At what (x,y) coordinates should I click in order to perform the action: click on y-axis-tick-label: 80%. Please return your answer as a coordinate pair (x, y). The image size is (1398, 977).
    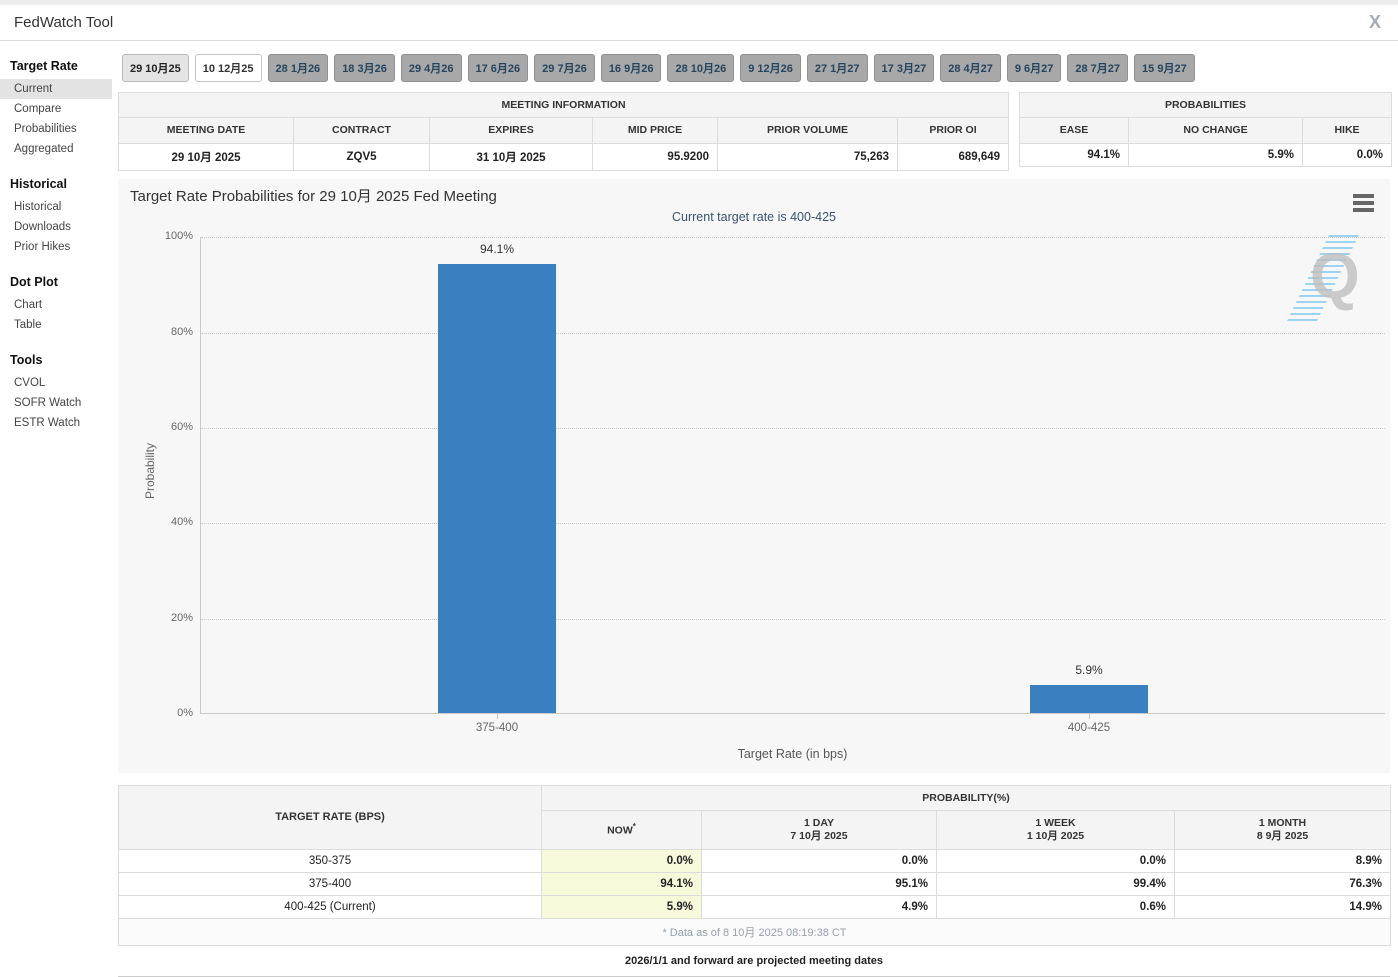
    Looking at the image, I should click on (181, 331).